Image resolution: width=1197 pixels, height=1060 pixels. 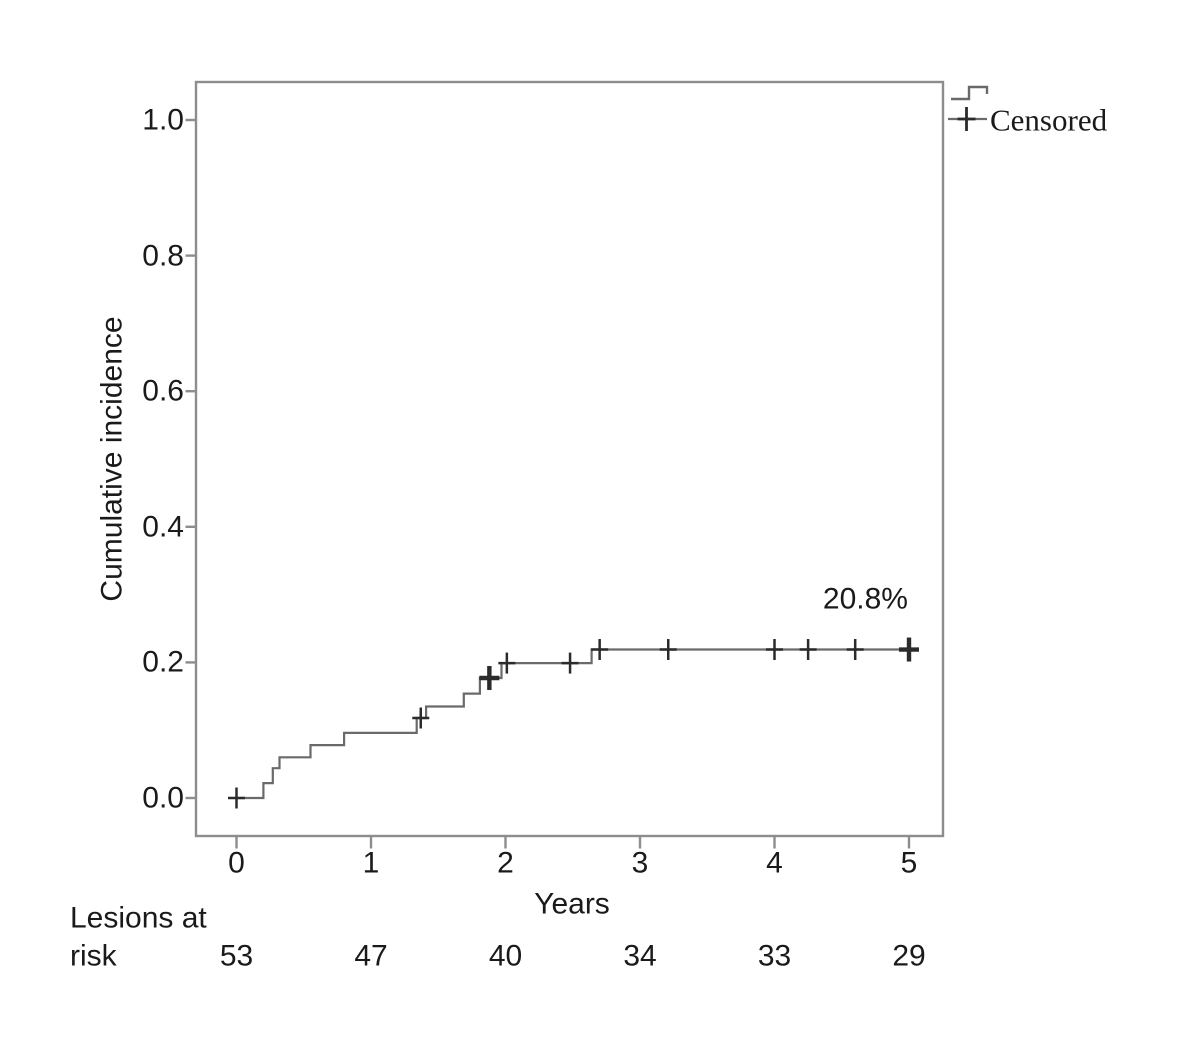 I want to click on y-axis-title: Cumulative incidence, so click(x=112, y=458).